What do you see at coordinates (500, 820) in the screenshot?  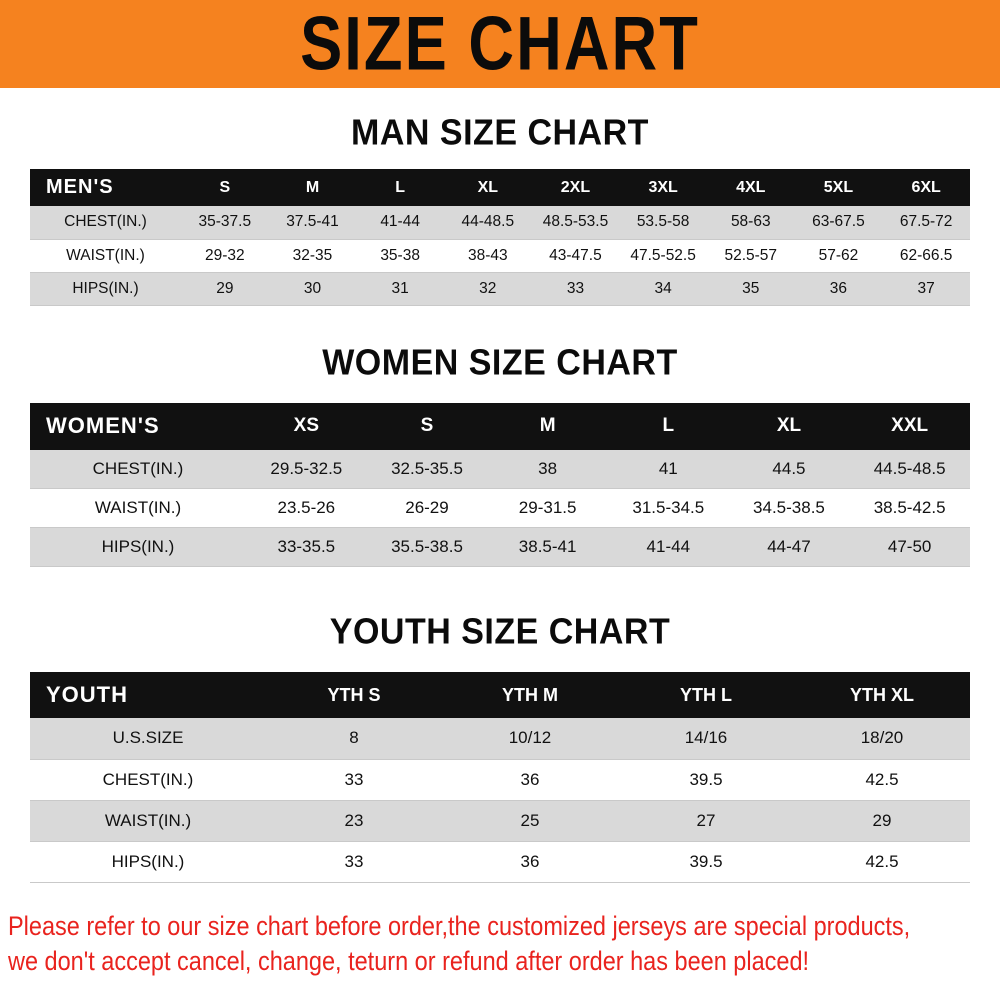 I see `table-row: WAIST(IN.) 23 25 27 29` at bounding box center [500, 820].